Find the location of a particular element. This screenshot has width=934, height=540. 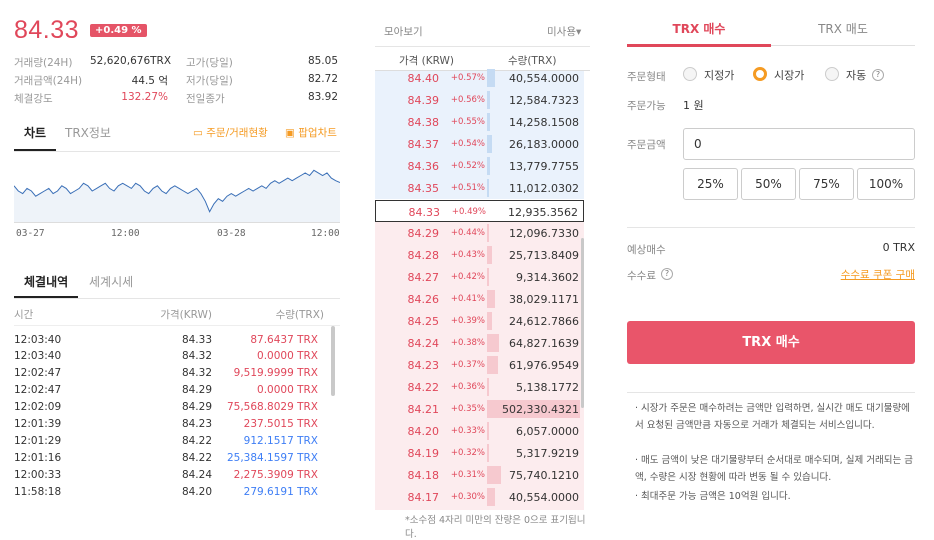

ob-price: 84.21 is located at coordinates (423, 409).